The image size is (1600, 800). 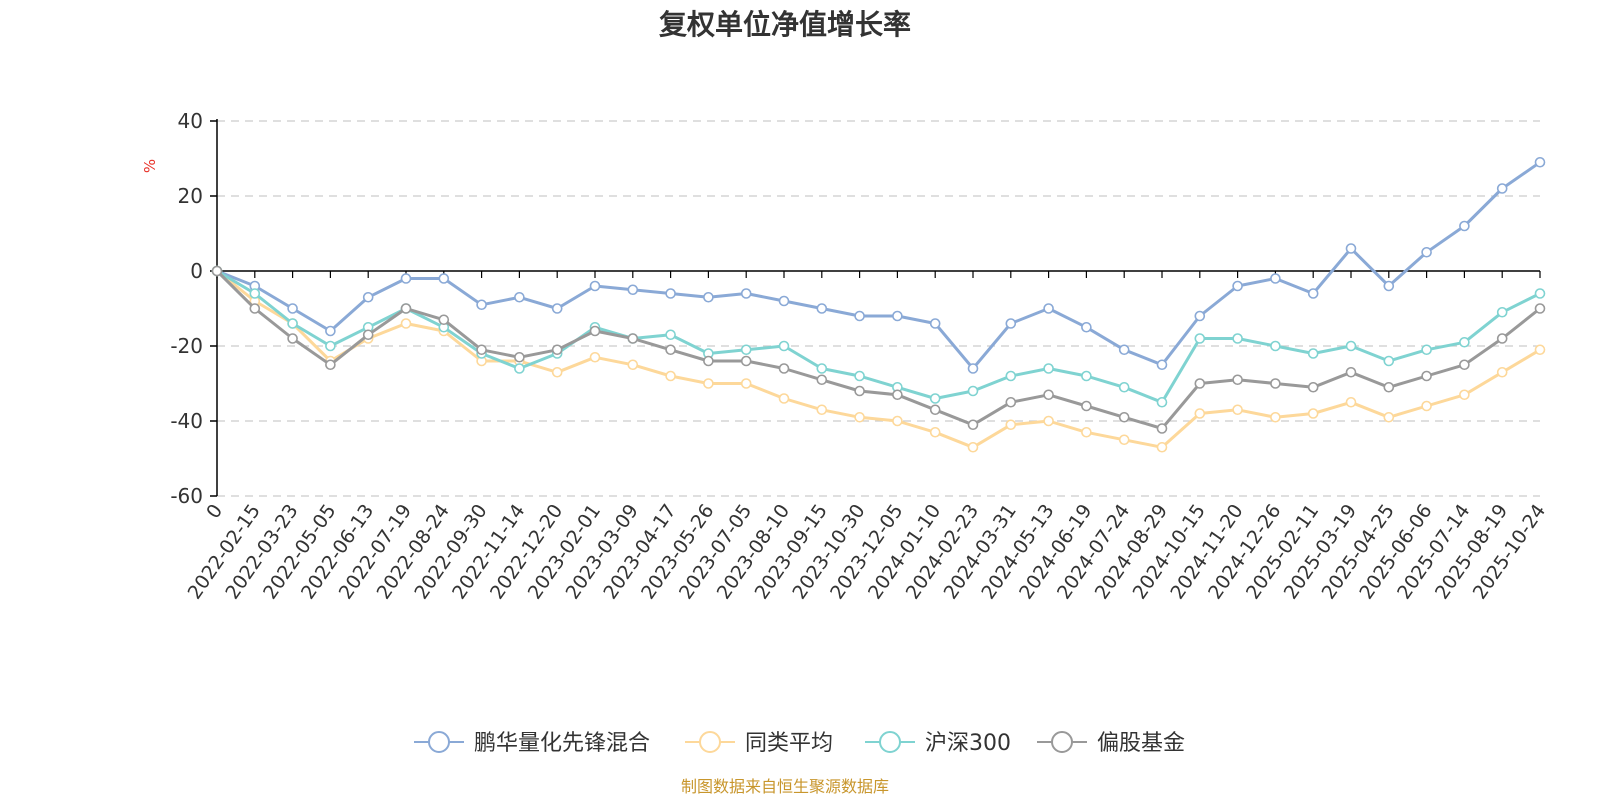 I want to click on chart-title: 复权单位净值增长率, so click(x=785, y=24).